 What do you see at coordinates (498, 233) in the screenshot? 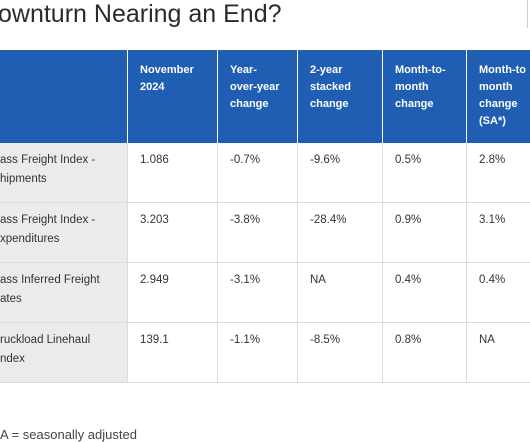
I see `table-cell: 3.1%` at bounding box center [498, 233].